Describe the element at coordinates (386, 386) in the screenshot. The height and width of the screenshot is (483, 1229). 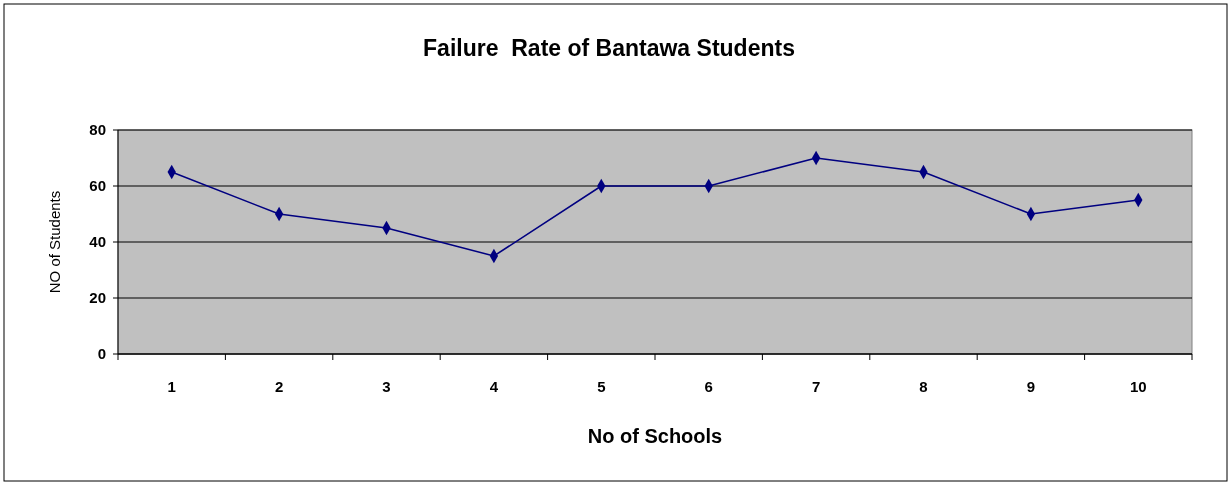
I see `x-tick-label: 3` at that location.